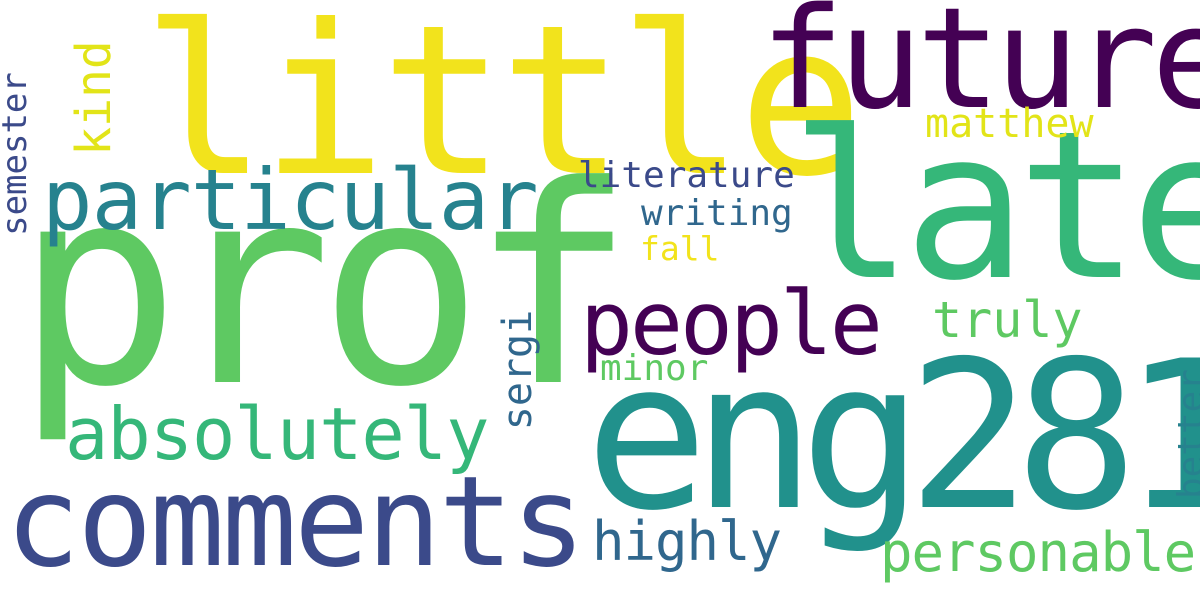 The width and height of the screenshot is (1200, 600). I want to click on word-kind: kind, so click(93, 98).